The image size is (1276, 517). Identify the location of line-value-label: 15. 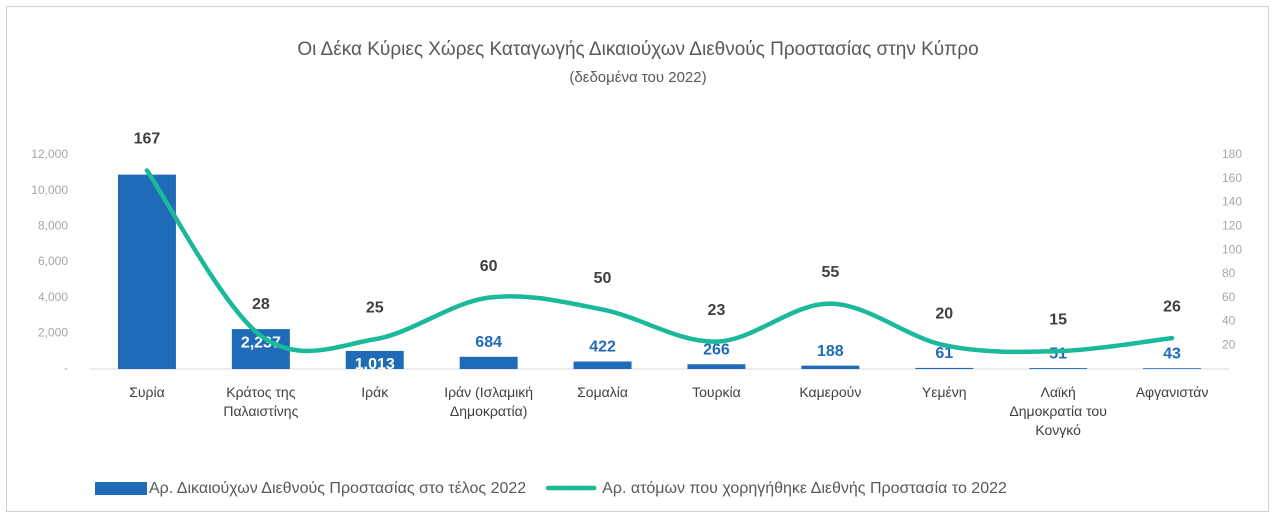
(1058, 319).